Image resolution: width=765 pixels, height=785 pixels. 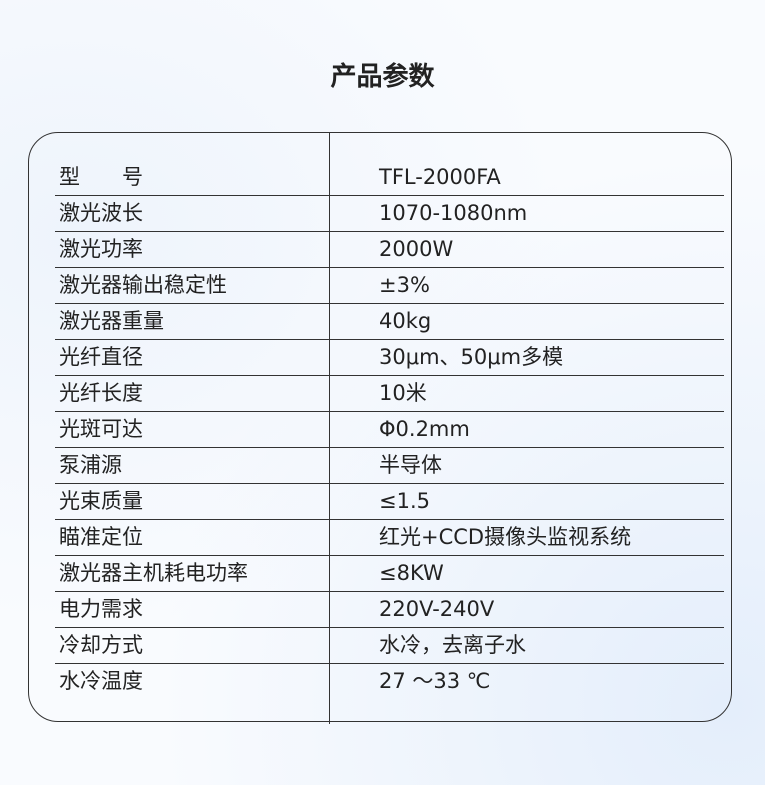 What do you see at coordinates (403, 393) in the screenshot?
I see `value-cell: 10米` at bounding box center [403, 393].